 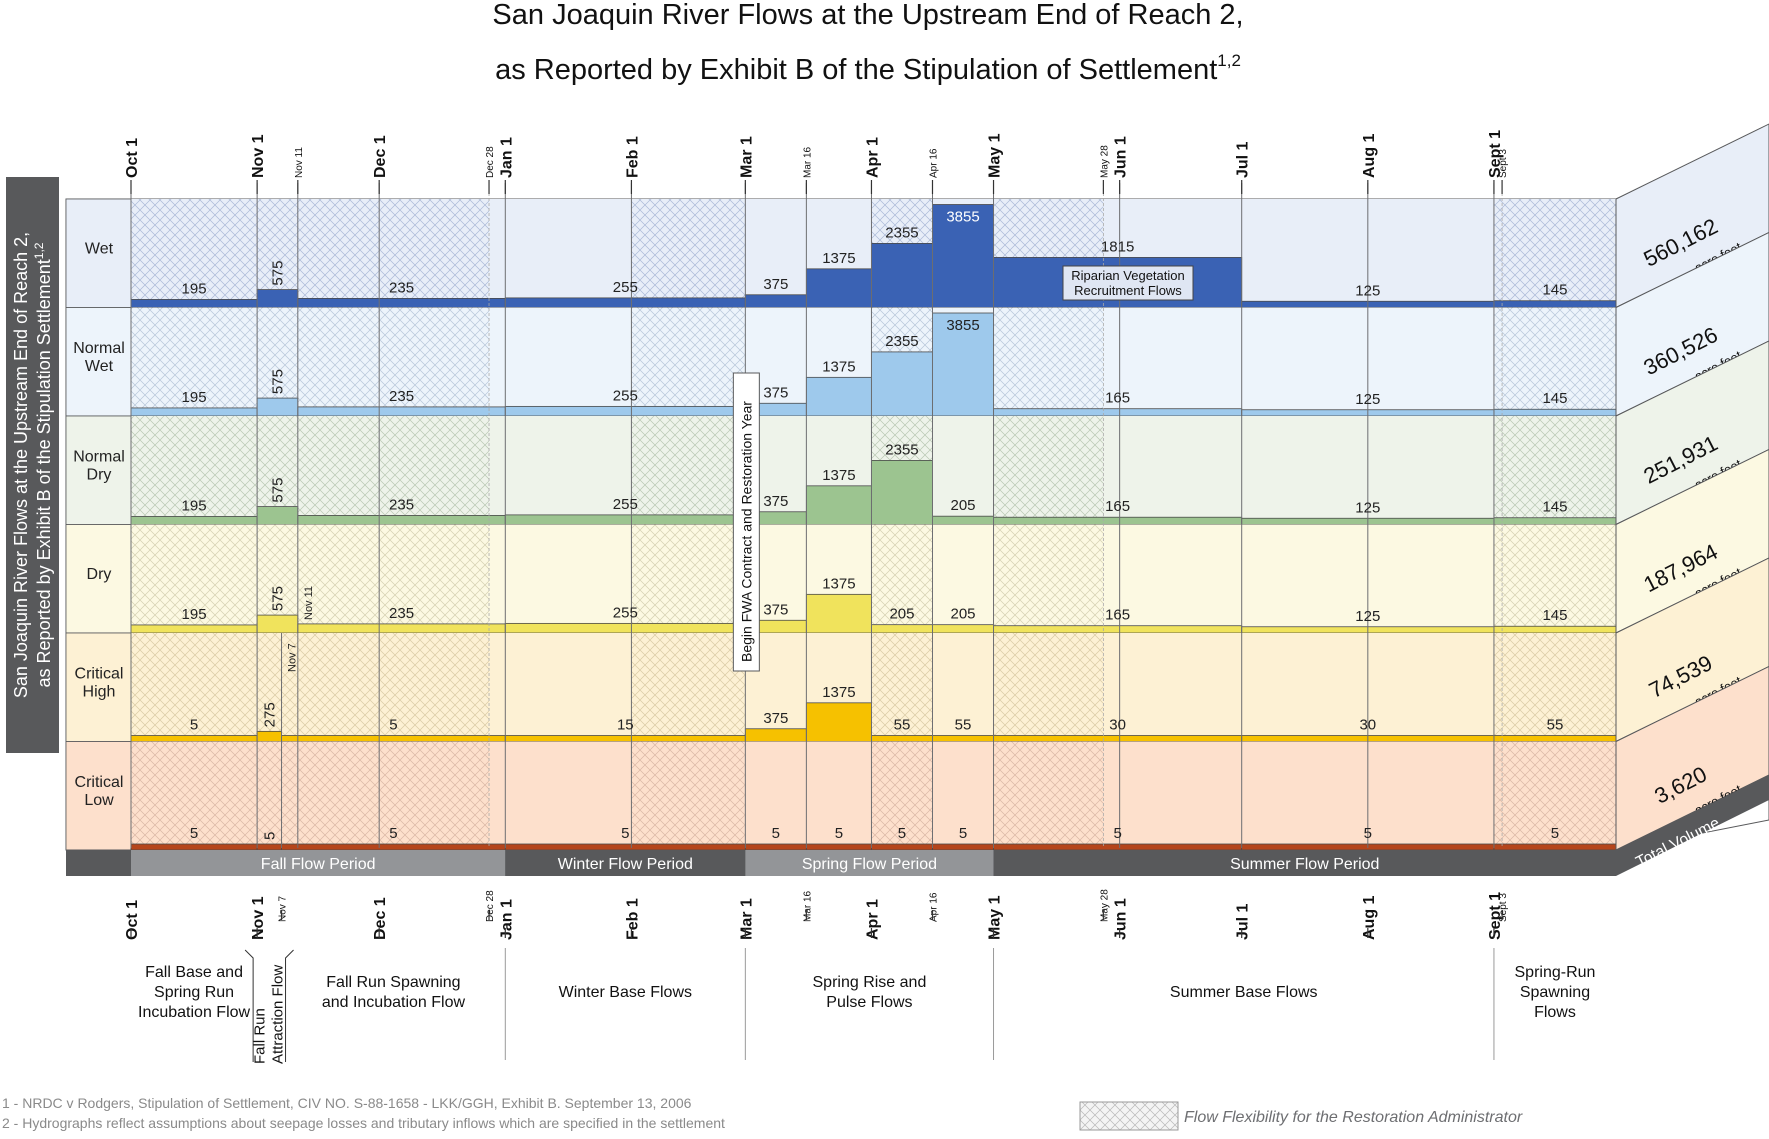 I want to click on flow-type-spring-run-spawning-flows-line0: Spring-Run, so click(x=1555, y=972).